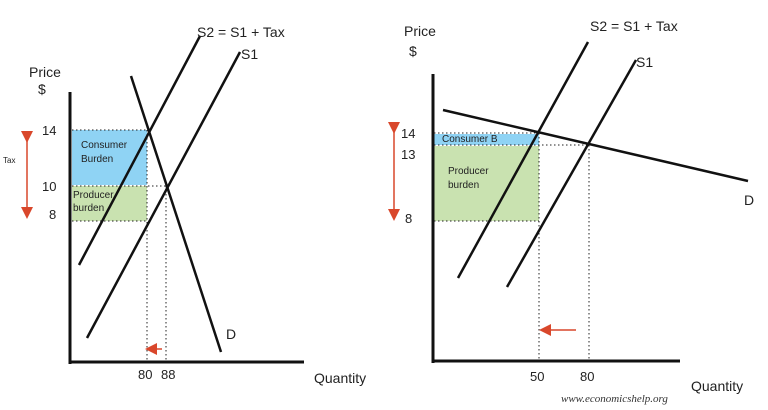 The image size is (768, 410). I want to click on left-y-axis-unit: $, so click(42, 89).